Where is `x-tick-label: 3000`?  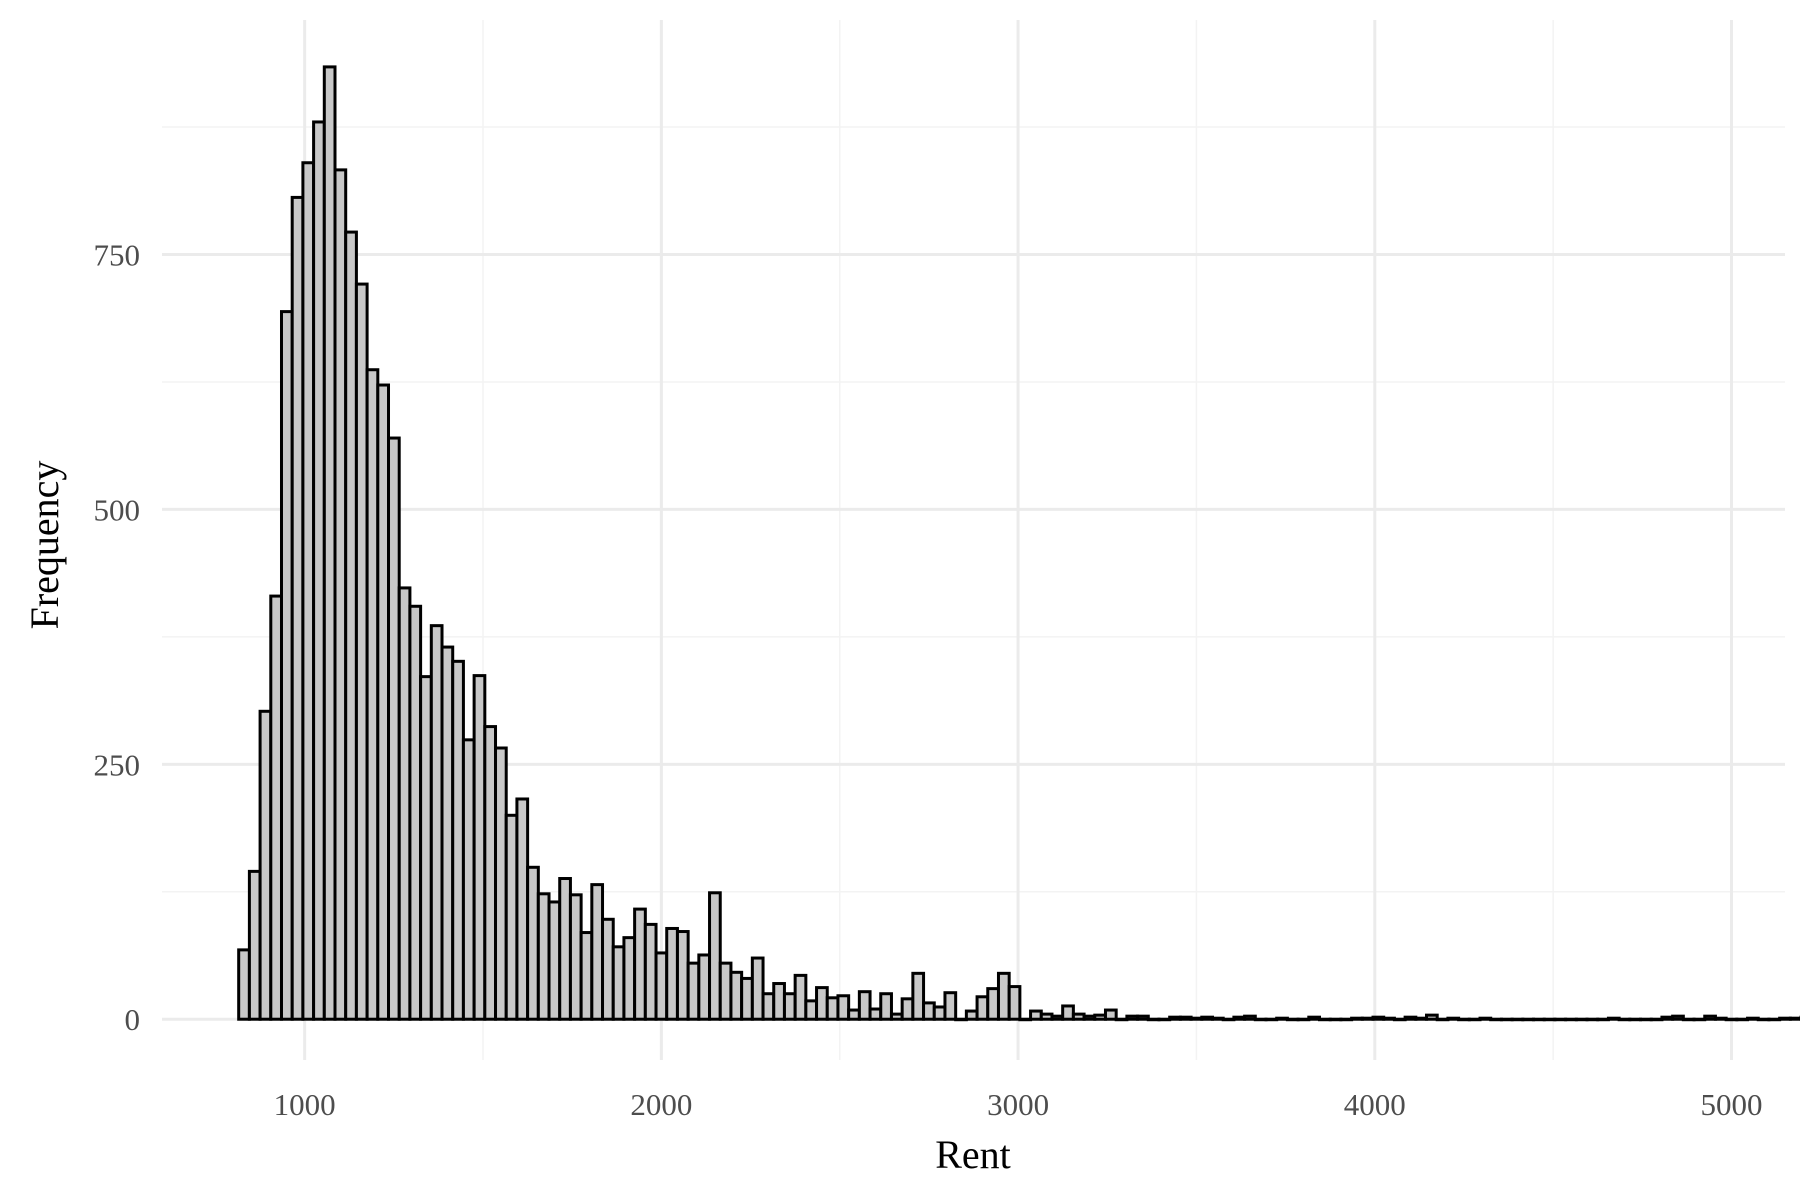
x-tick-label: 3000 is located at coordinates (1018, 1104).